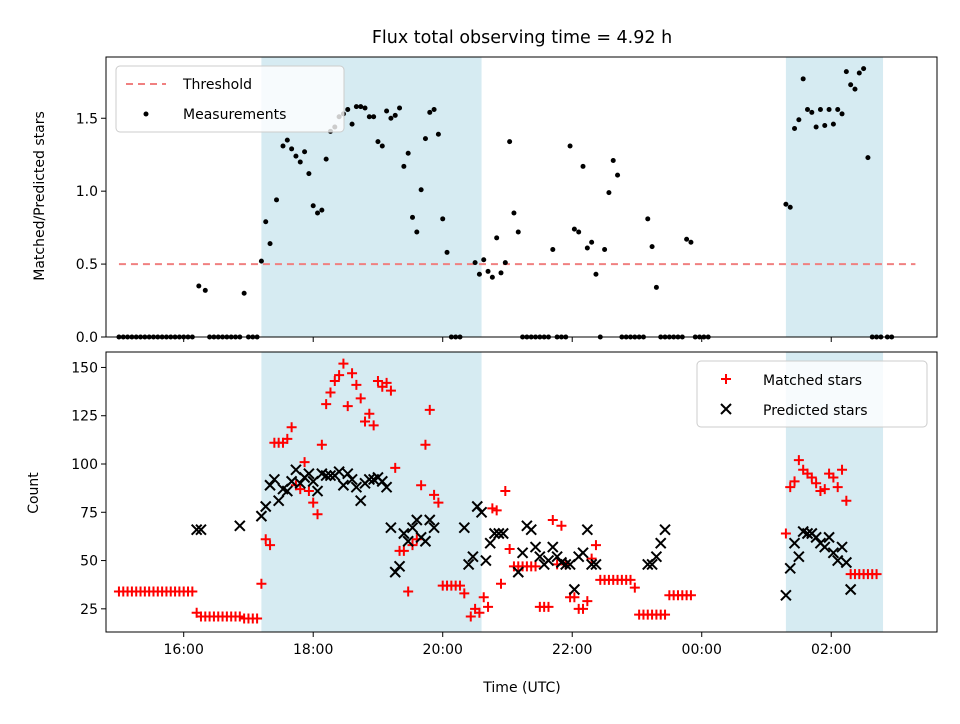 This screenshot has height=724, width=960. What do you see at coordinates (812, 394) in the screenshot?
I see `legend-box` at bounding box center [812, 394].